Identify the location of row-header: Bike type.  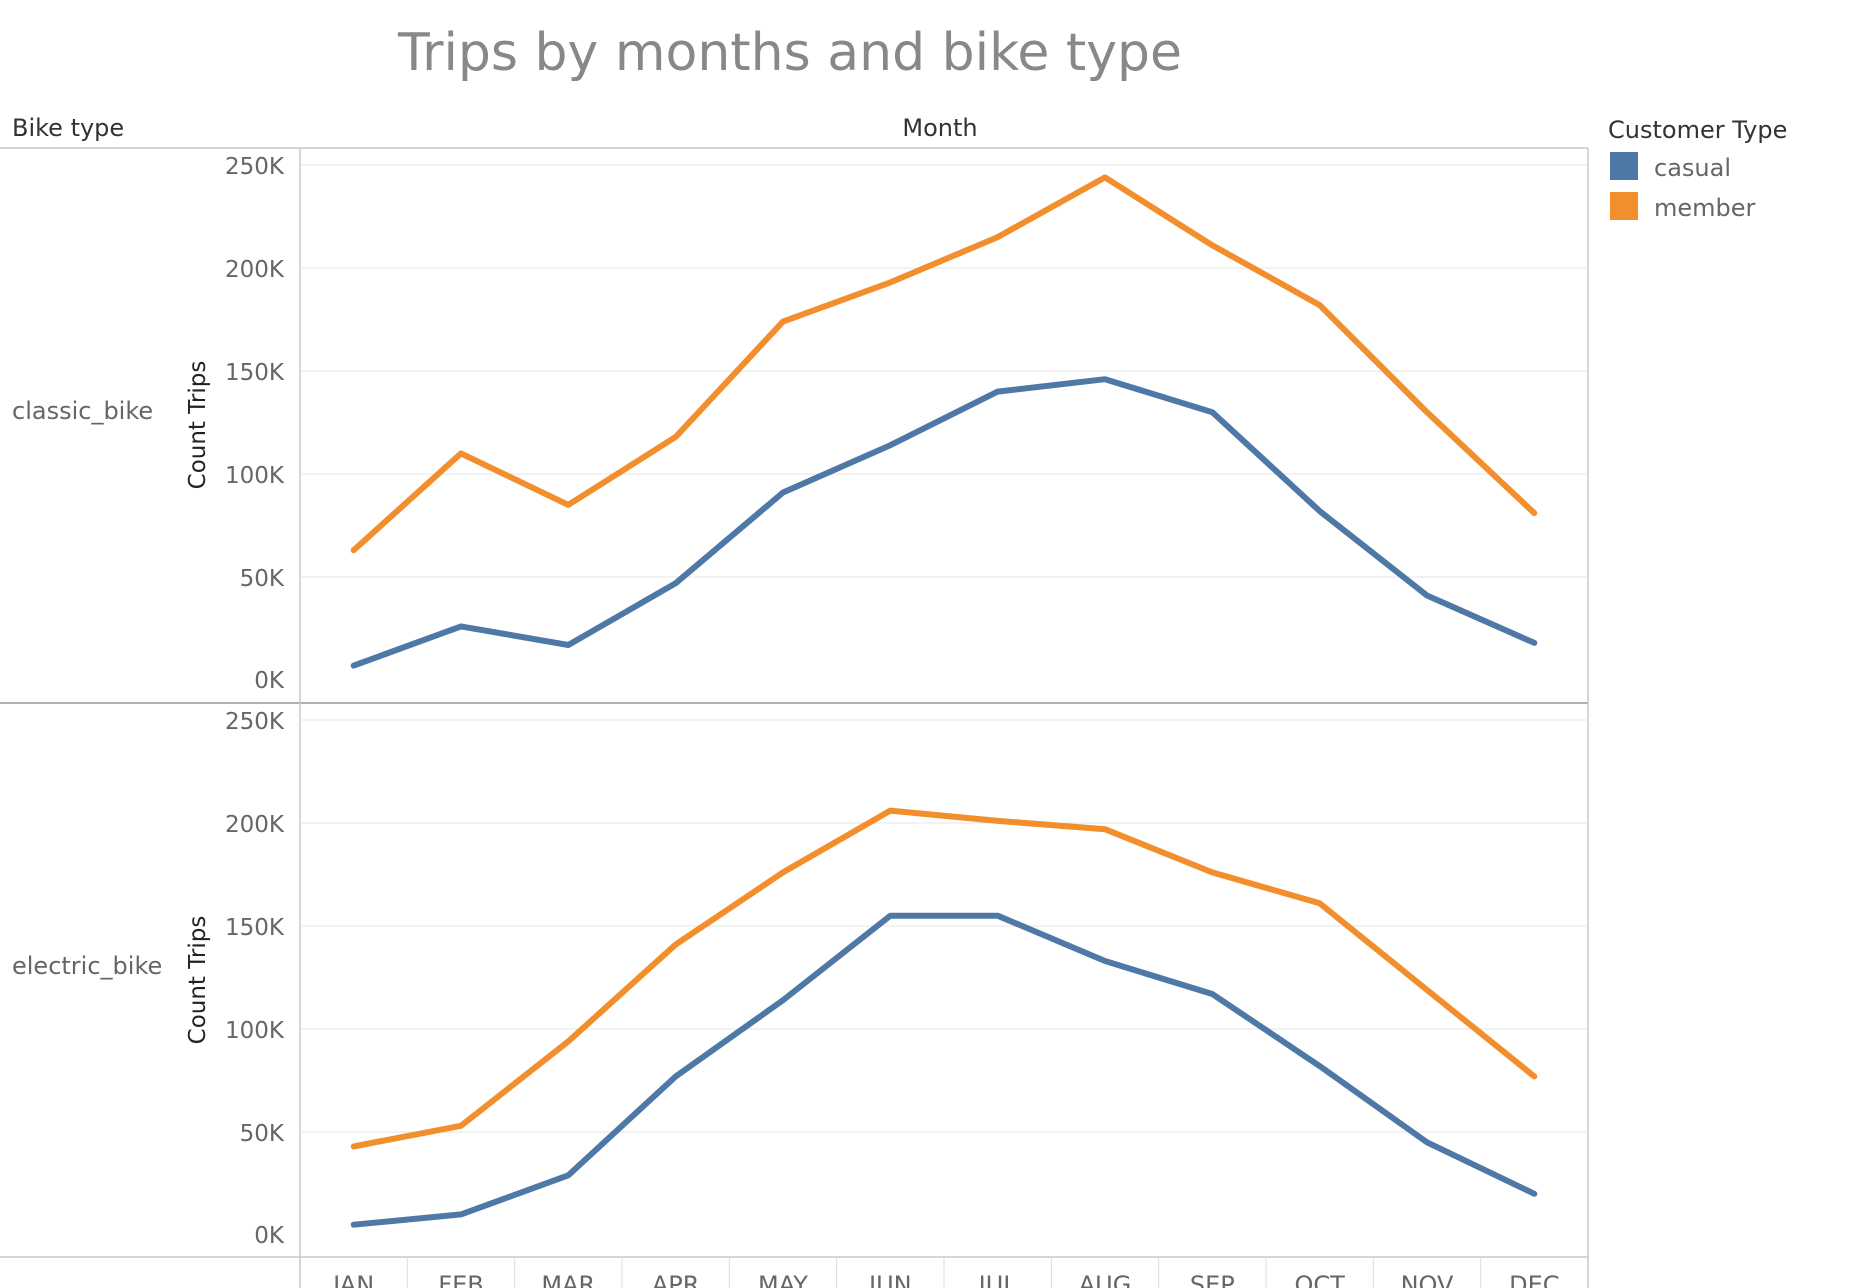
(68, 128).